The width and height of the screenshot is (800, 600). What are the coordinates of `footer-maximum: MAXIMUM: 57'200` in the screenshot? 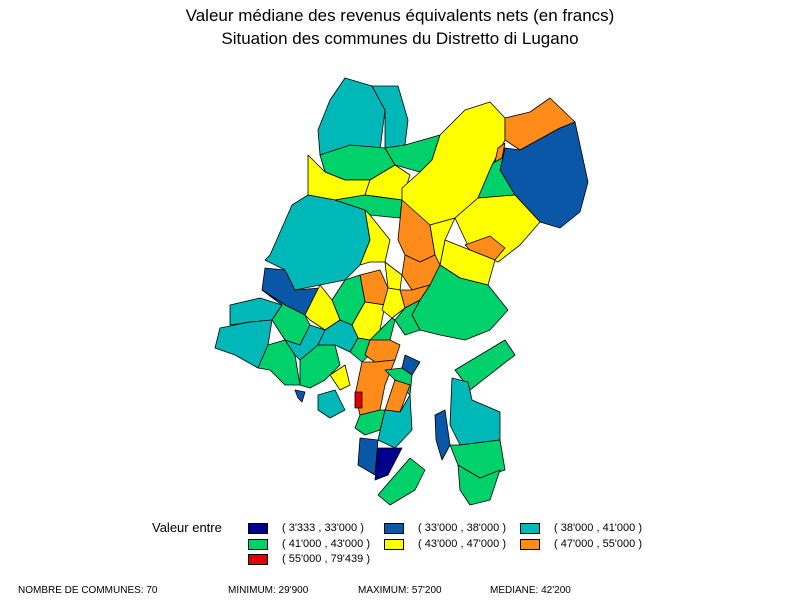 It's located at (400, 590).